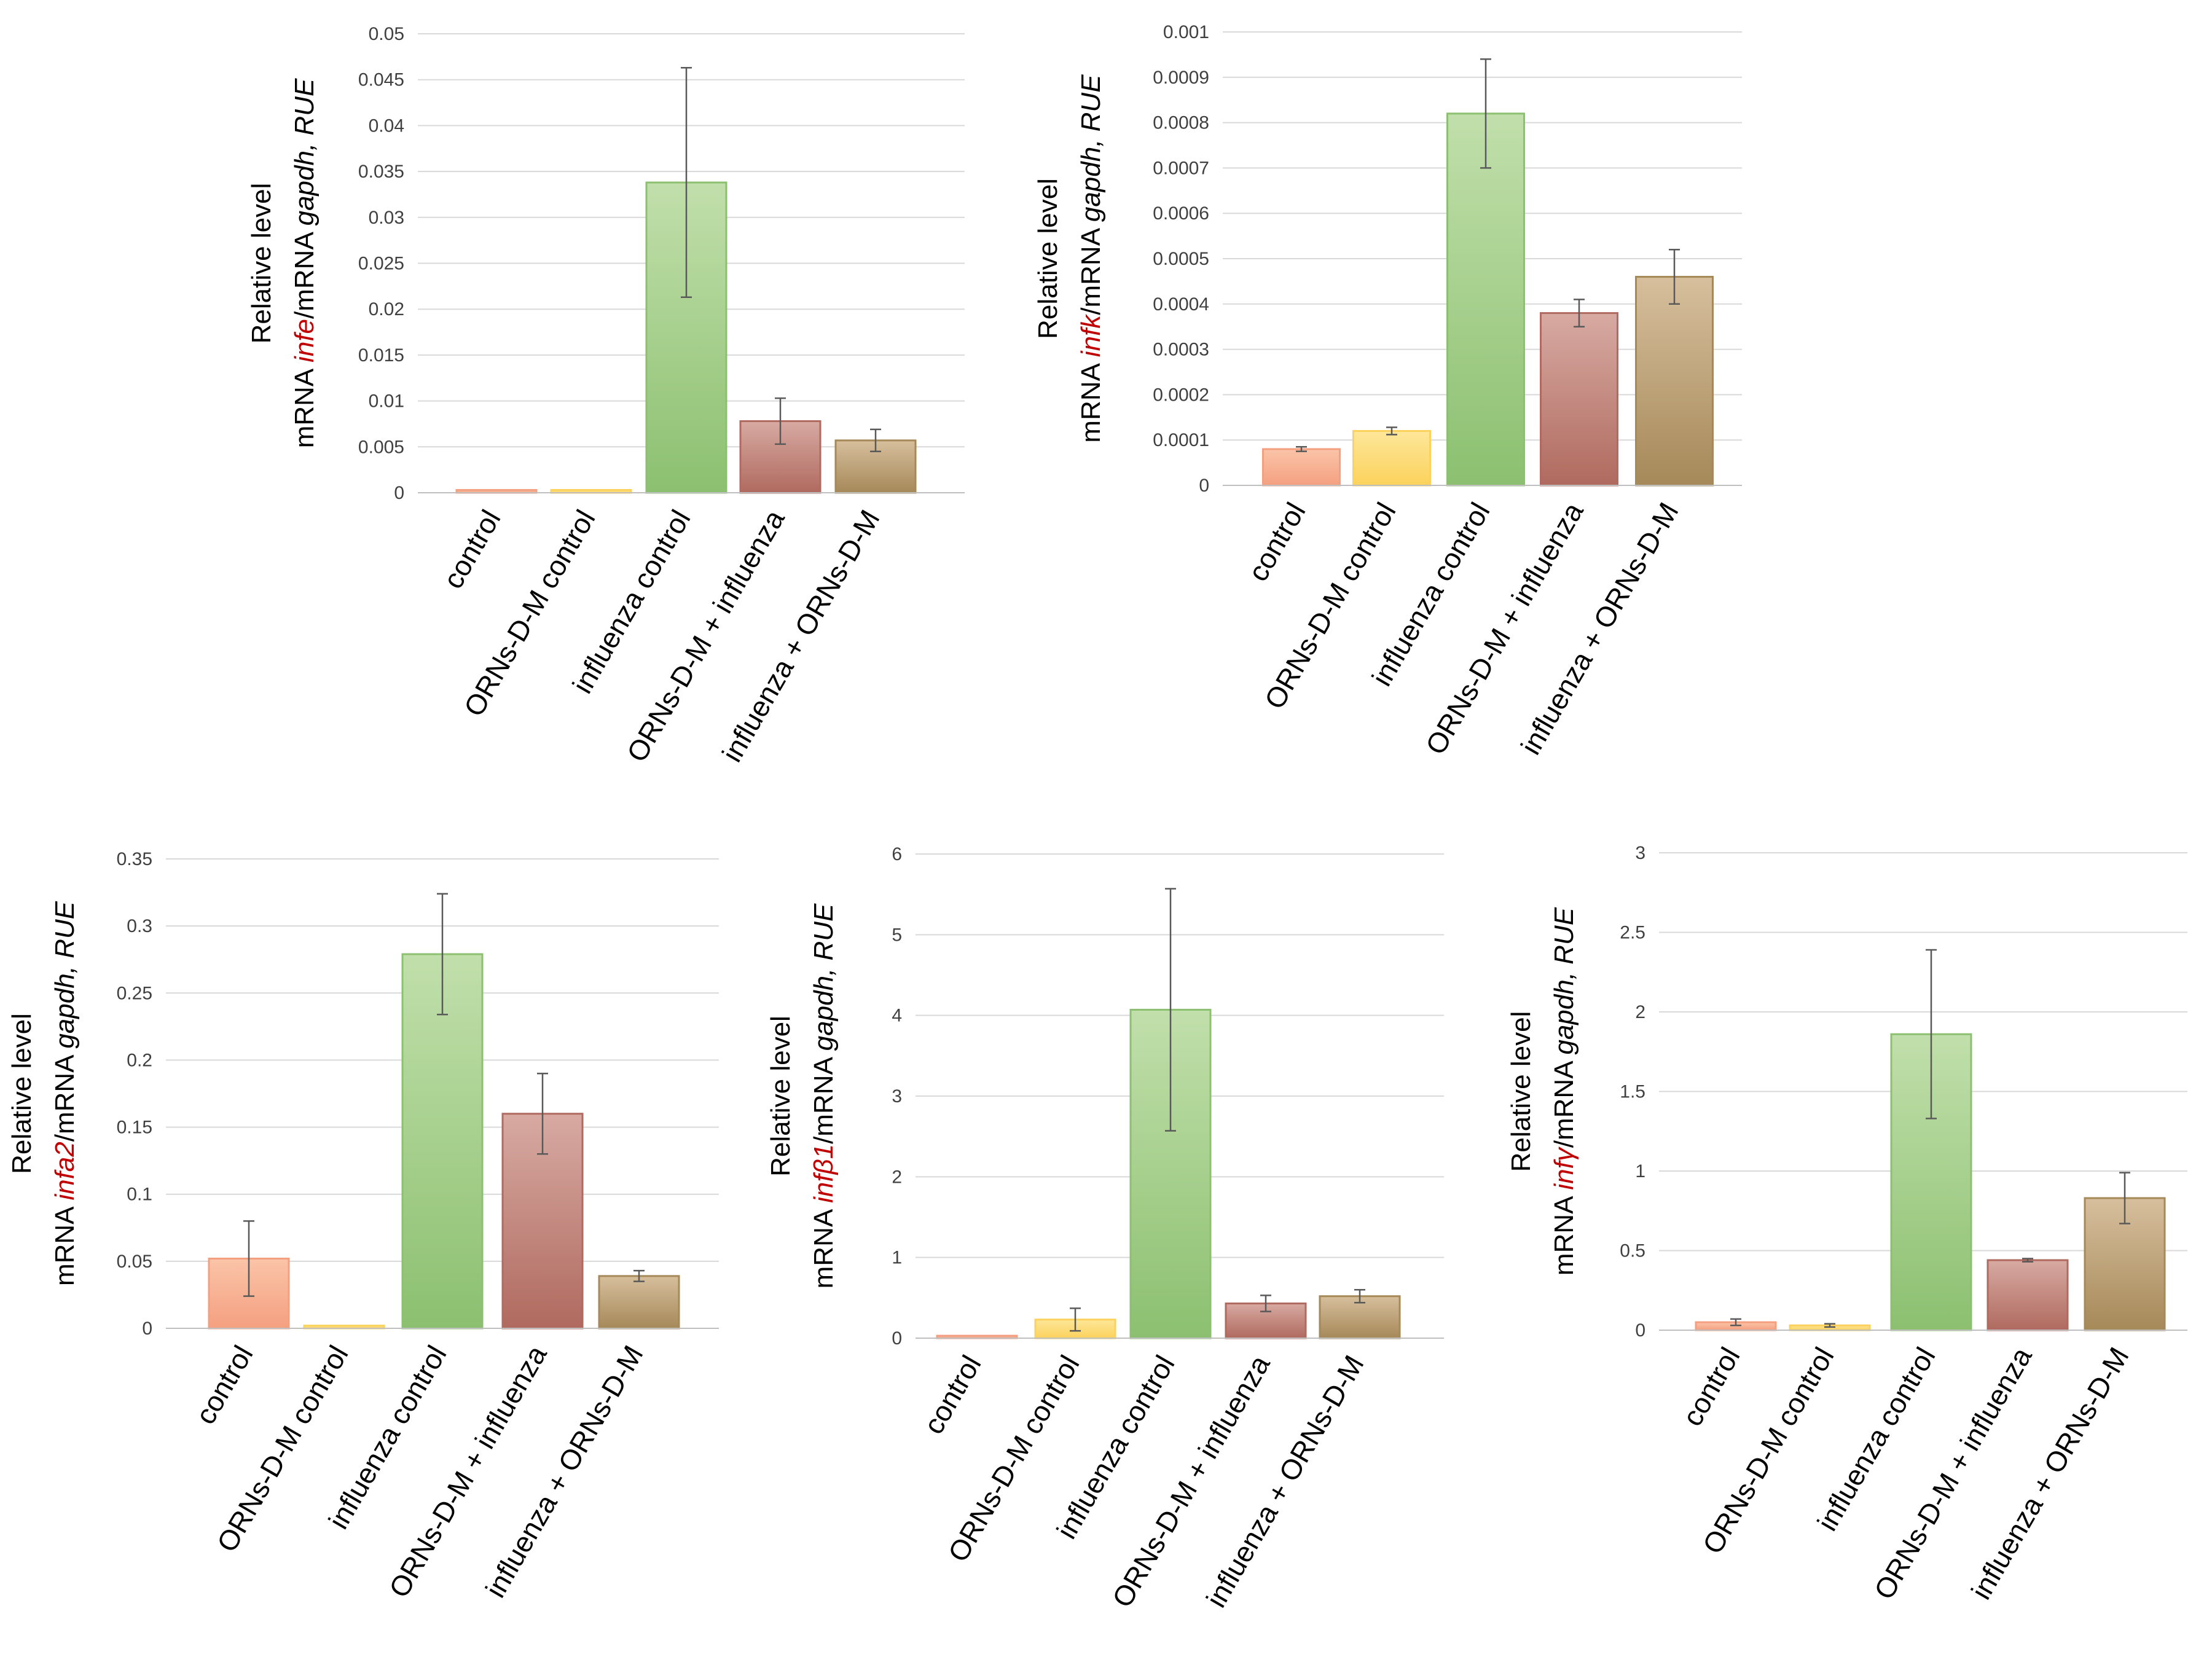  I want to click on y-tick-label: 0.0003, so click(1181, 350).